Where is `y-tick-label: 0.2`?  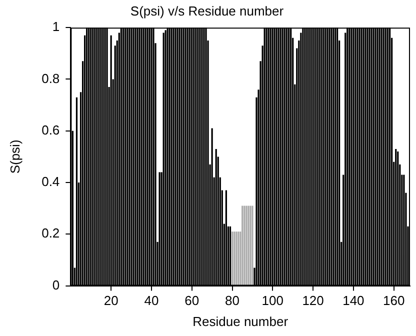
y-tick-label: 0.2 is located at coordinates (51, 233).